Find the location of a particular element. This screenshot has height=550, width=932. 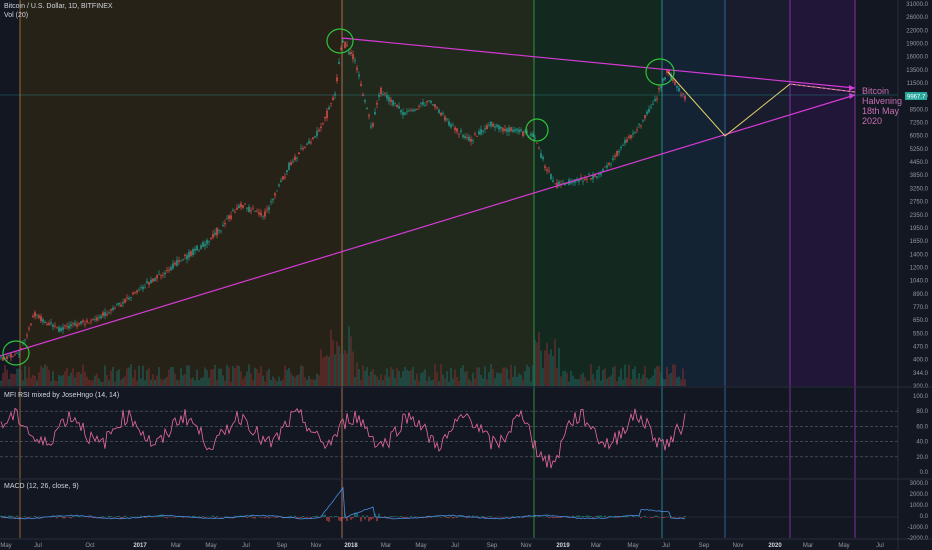

price-axis-label: 400.0 is located at coordinates (921, 361).